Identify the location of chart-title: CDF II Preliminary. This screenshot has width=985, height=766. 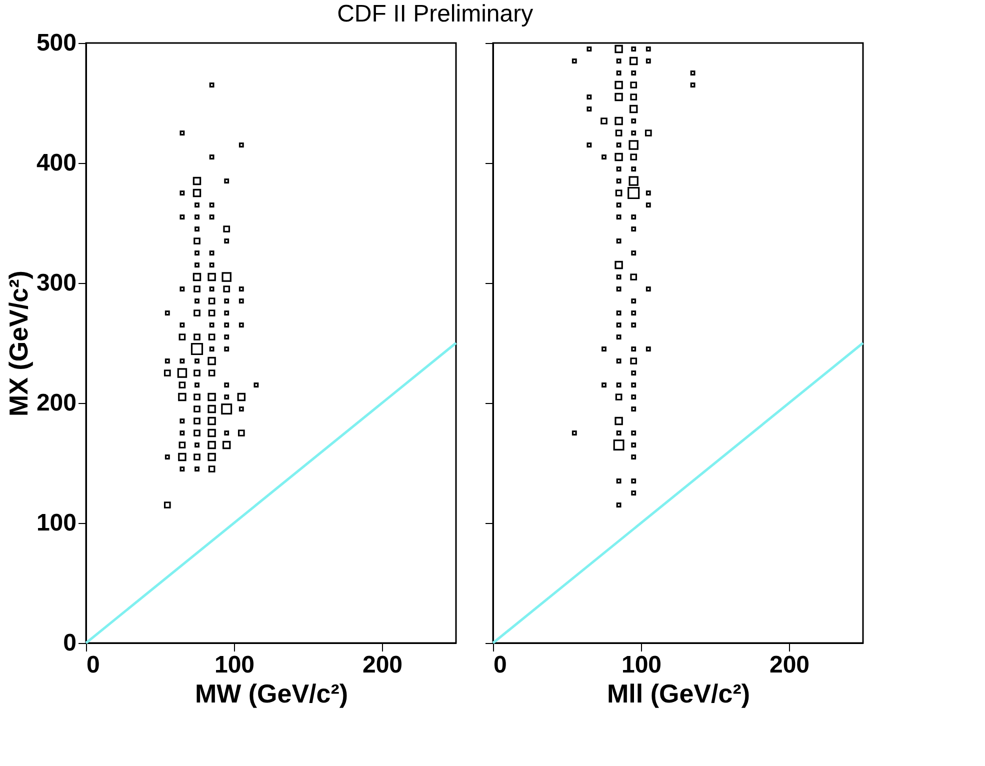
(435, 14).